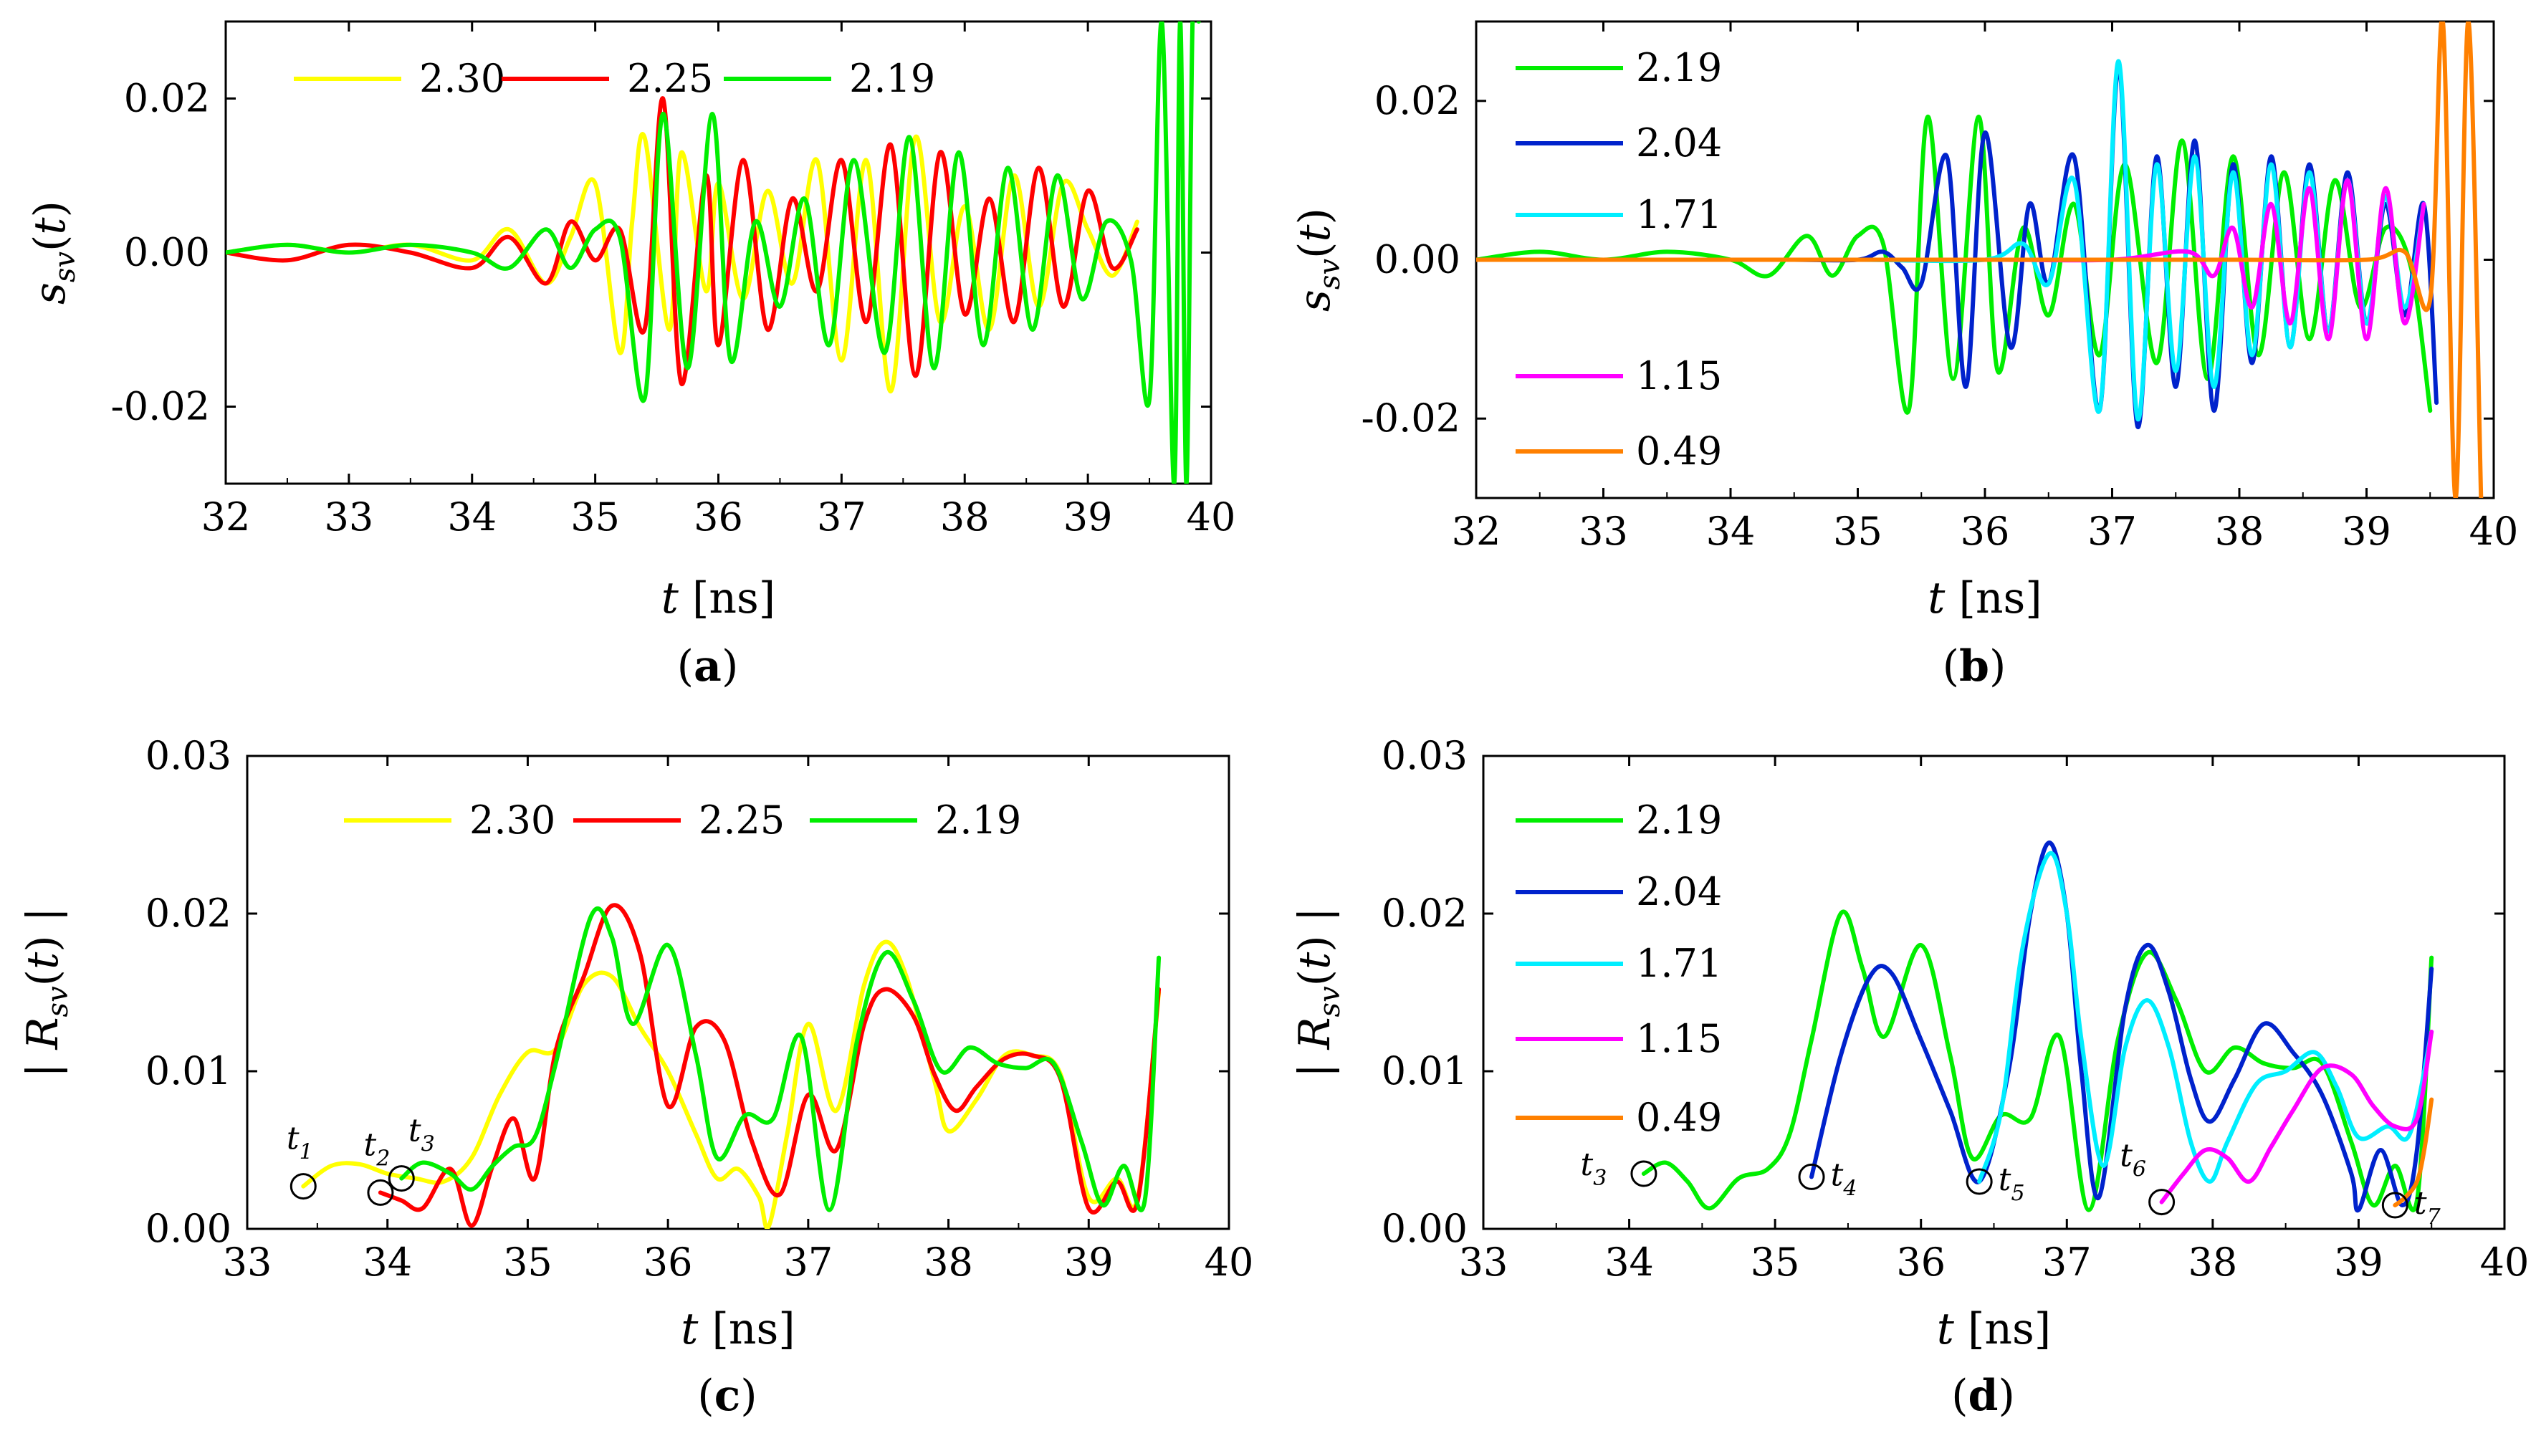 Image resolution: width=2536 pixels, height=1456 pixels. Describe the element at coordinates (380, 1192) in the screenshot. I see `marker-circle-t2` at that location.